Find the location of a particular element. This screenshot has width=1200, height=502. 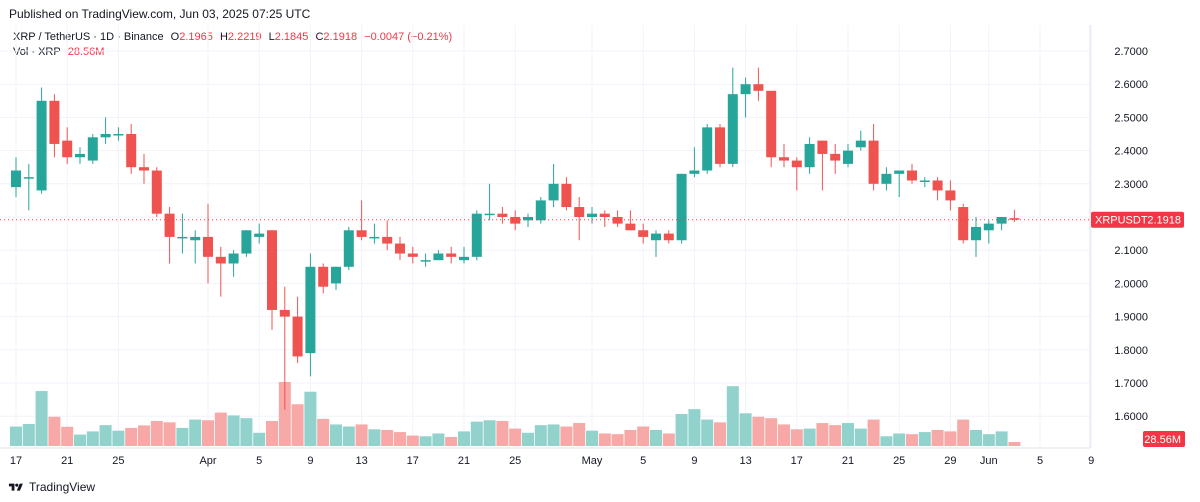

tradingview-logo-icon is located at coordinates (15, 487).